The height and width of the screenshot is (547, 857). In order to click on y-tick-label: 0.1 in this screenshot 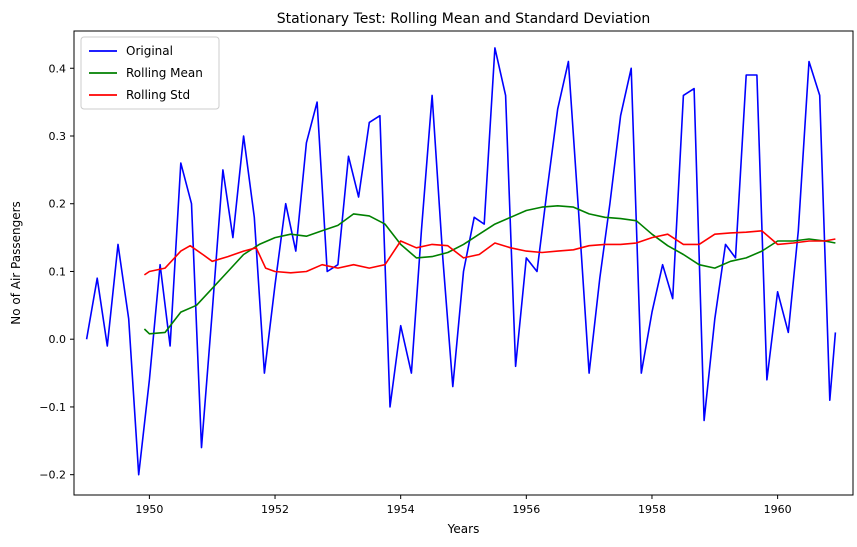, I will do `click(58, 271)`.